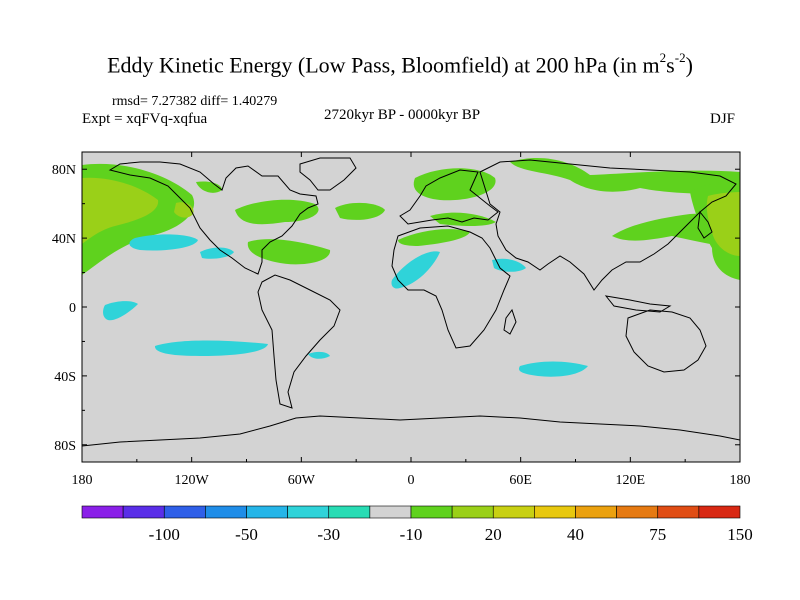  Describe the element at coordinates (164, 534) in the screenshot. I see `colorbar-label: -100` at that location.